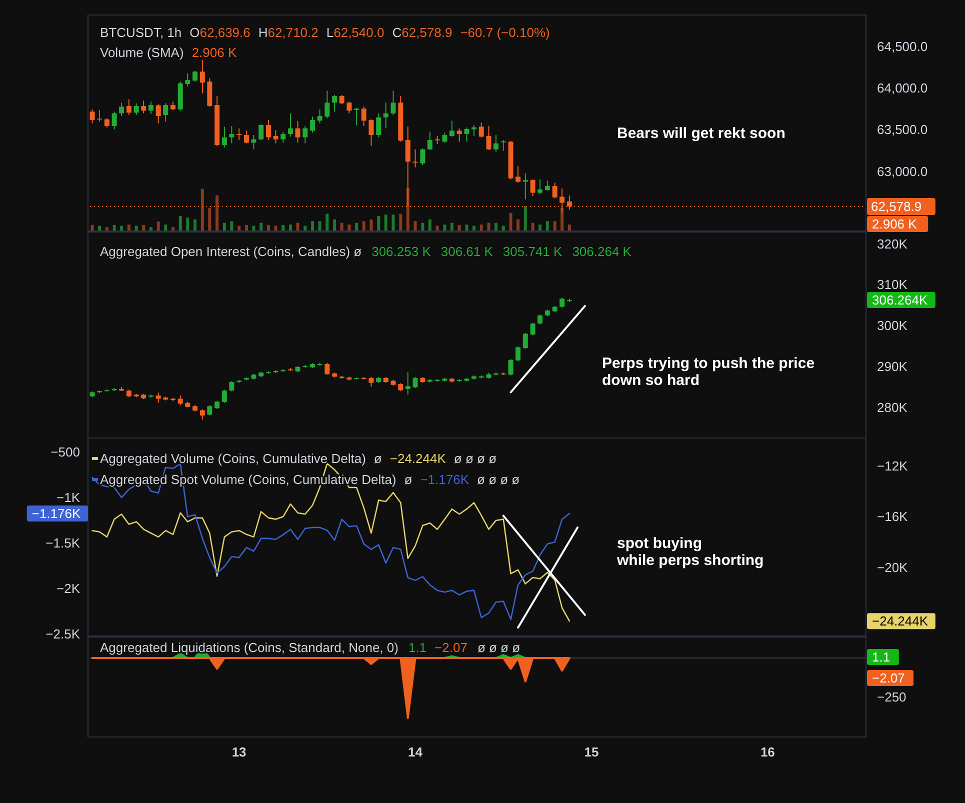  I want to click on x-tick-label: 15, so click(591, 752).